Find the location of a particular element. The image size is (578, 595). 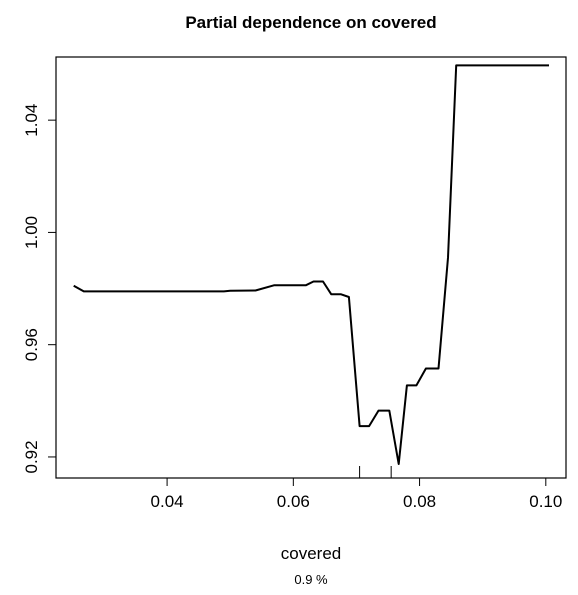

x-axis-label: covered is located at coordinates (311, 553).